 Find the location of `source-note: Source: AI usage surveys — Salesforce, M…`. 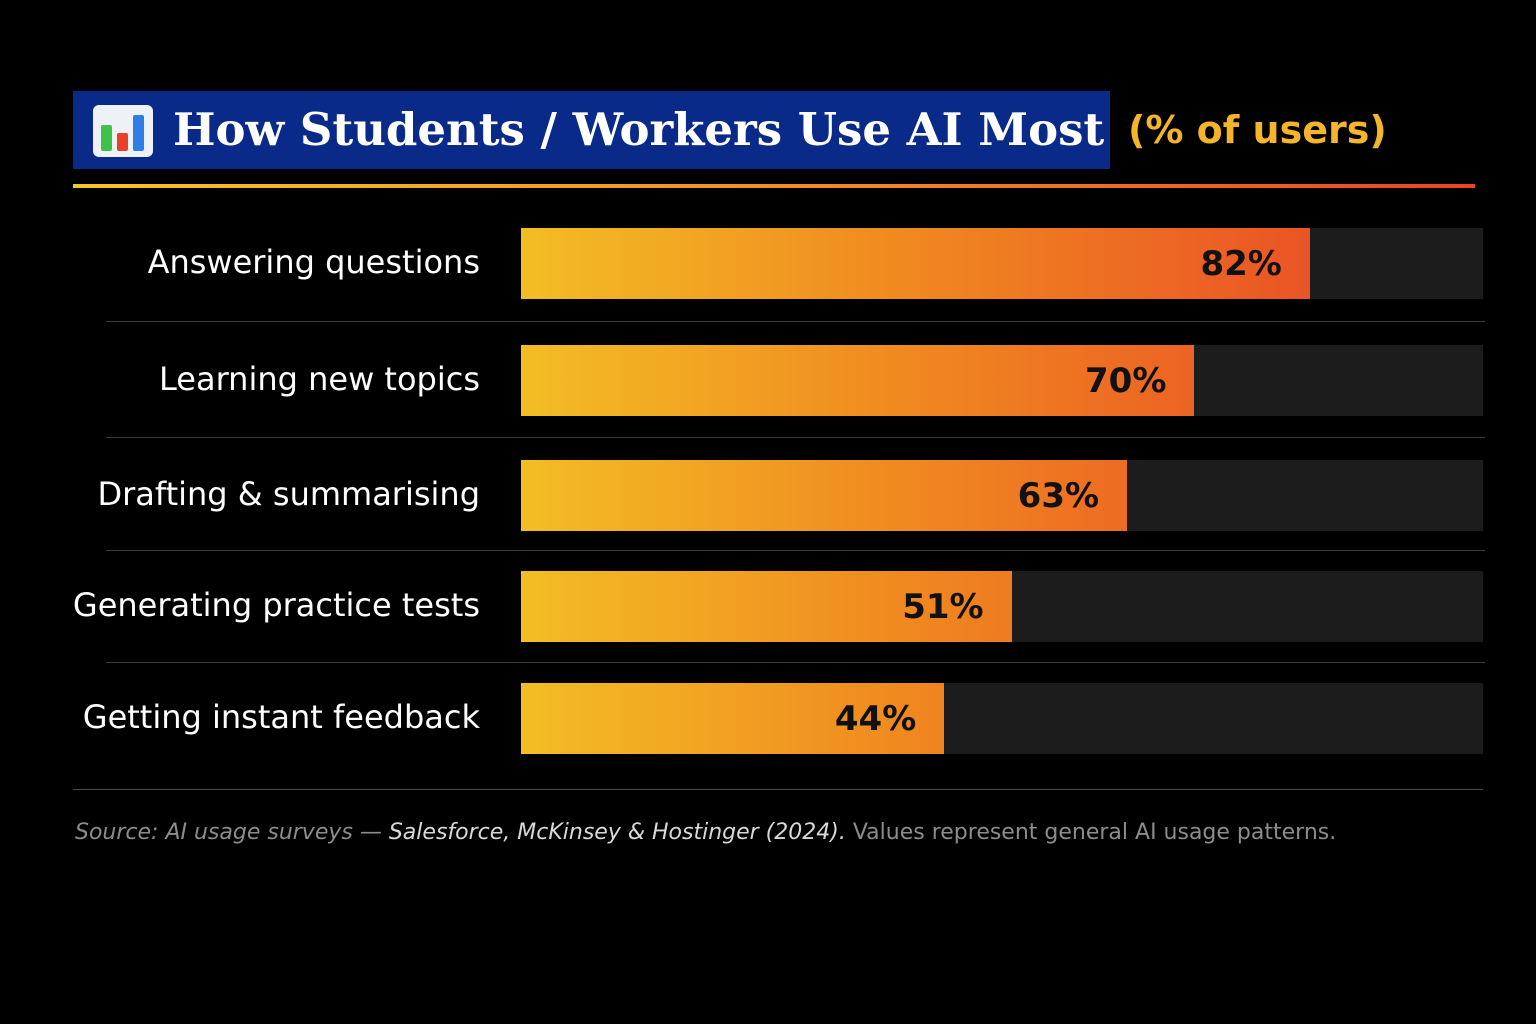

source-note: Source: AI usage surveys — Salesforce, M… is located at coordinates (795, 833).